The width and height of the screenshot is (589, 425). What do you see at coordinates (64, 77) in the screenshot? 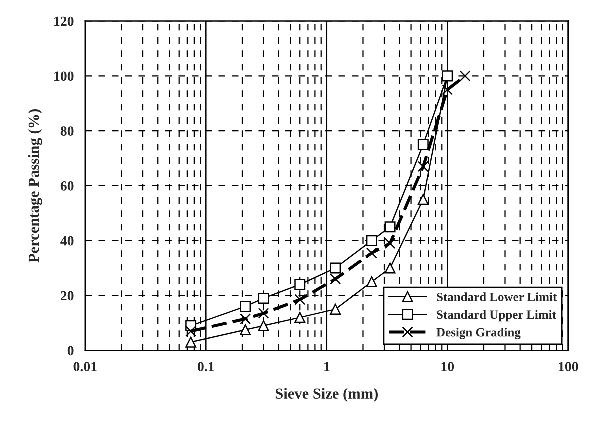
I see `y-tick-label: 100` at bounding box center [64, 77].